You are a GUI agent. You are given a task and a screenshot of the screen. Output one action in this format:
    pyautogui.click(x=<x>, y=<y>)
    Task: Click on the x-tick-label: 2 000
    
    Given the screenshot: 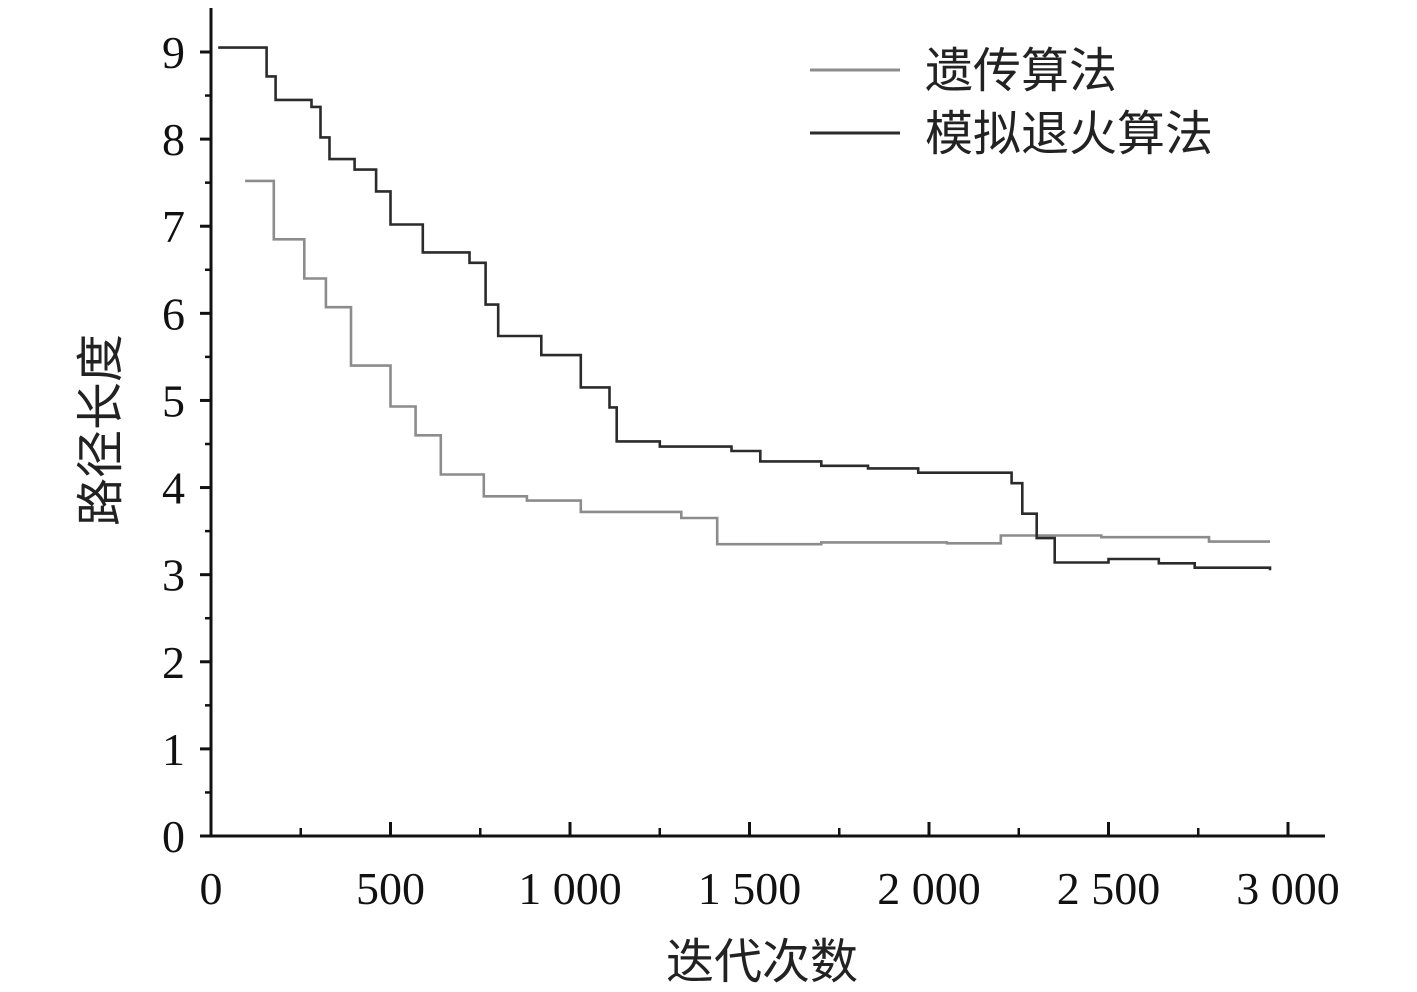 What is the action you would take?
    pyautogui.click(x=929, y=888)
    